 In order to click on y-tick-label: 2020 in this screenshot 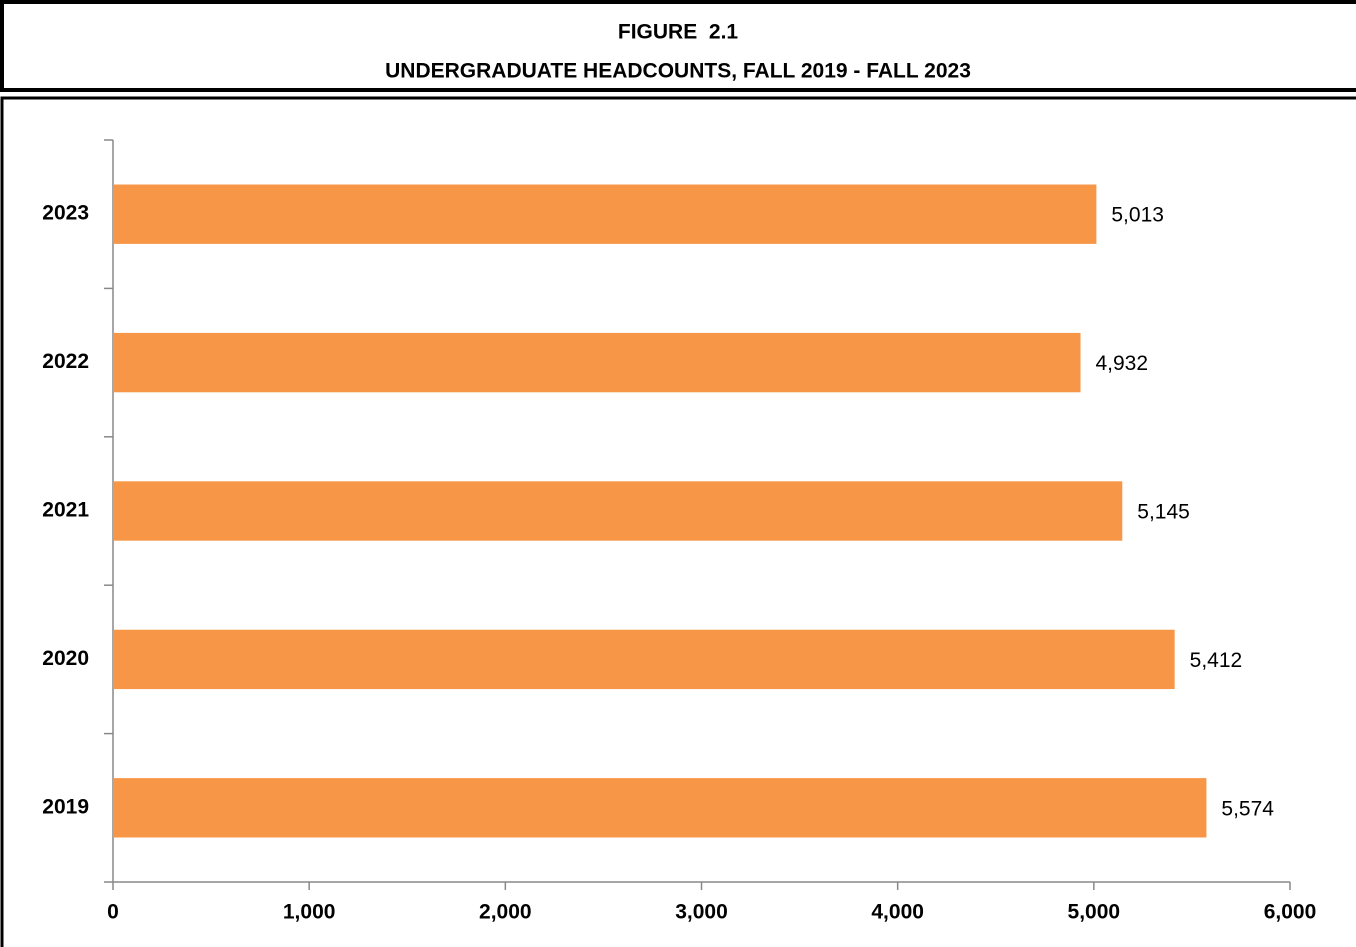, I will do `click(65, 658)`.